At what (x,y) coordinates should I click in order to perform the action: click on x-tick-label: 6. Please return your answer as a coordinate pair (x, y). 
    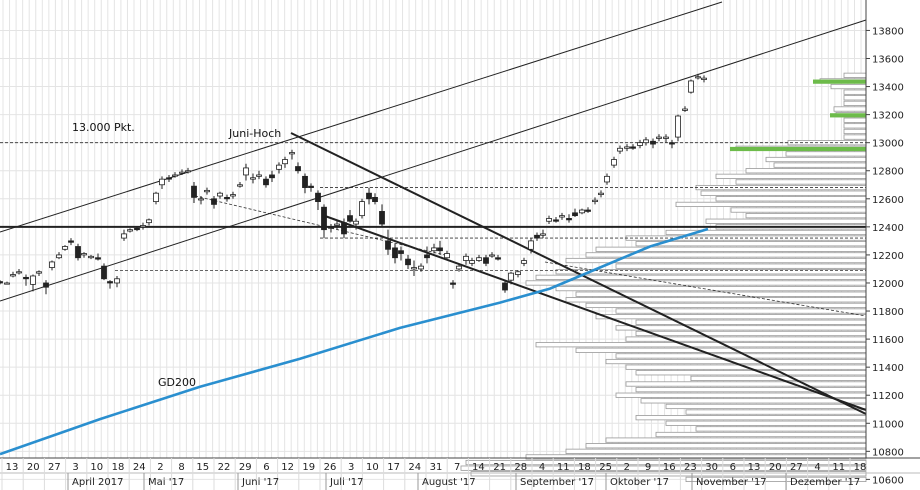
    Looking at the image, I should click on (266, 467).